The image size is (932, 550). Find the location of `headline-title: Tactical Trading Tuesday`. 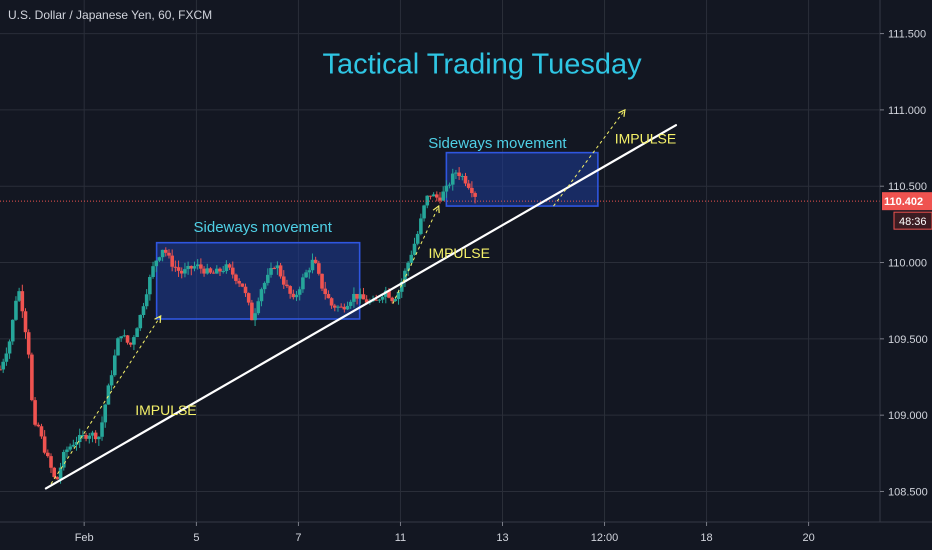

headline-title: Tactical Trading Tuesday is located at coordinates (483, 64).